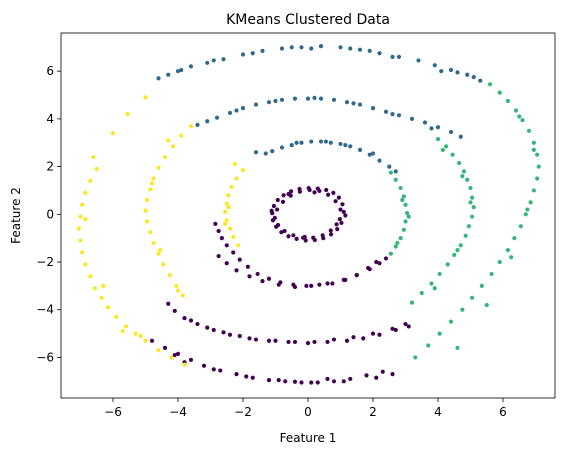 The height and width of the screenshot is (455, 565). Describe the element at coordinates (50, 214) in the screenshot. I see `y-tick-label: 0` at that location.